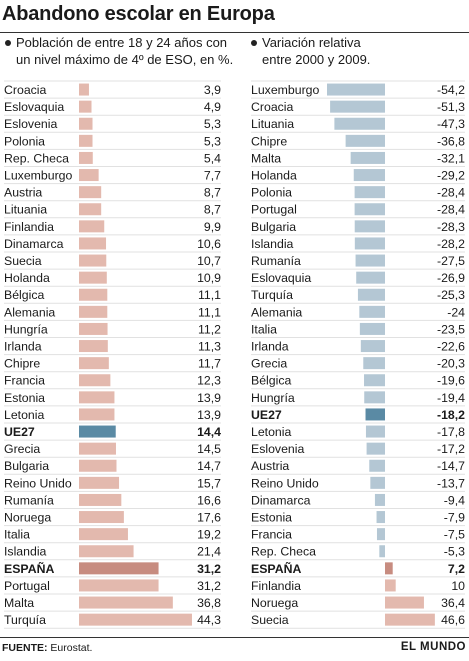 This screenshot has height=661, width=469. What do you see at coordinates (410, 619) in the screenshot?
I see `right-bar-suecia` at bounding box center [410, 619].